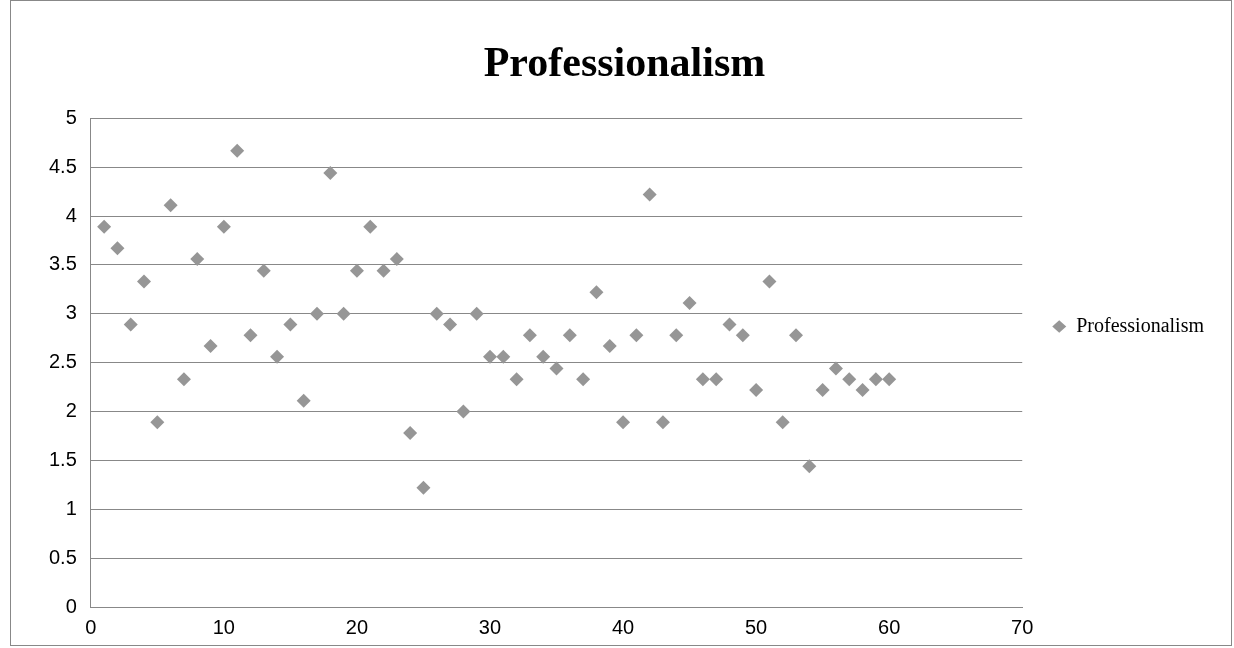 Image resolution: width=1234 pixels, height=648 pixels. What do you see at coordinates (71, 312) in the screenshot?
I see `y-tick-label: 3` at bounding box center [71, 312].